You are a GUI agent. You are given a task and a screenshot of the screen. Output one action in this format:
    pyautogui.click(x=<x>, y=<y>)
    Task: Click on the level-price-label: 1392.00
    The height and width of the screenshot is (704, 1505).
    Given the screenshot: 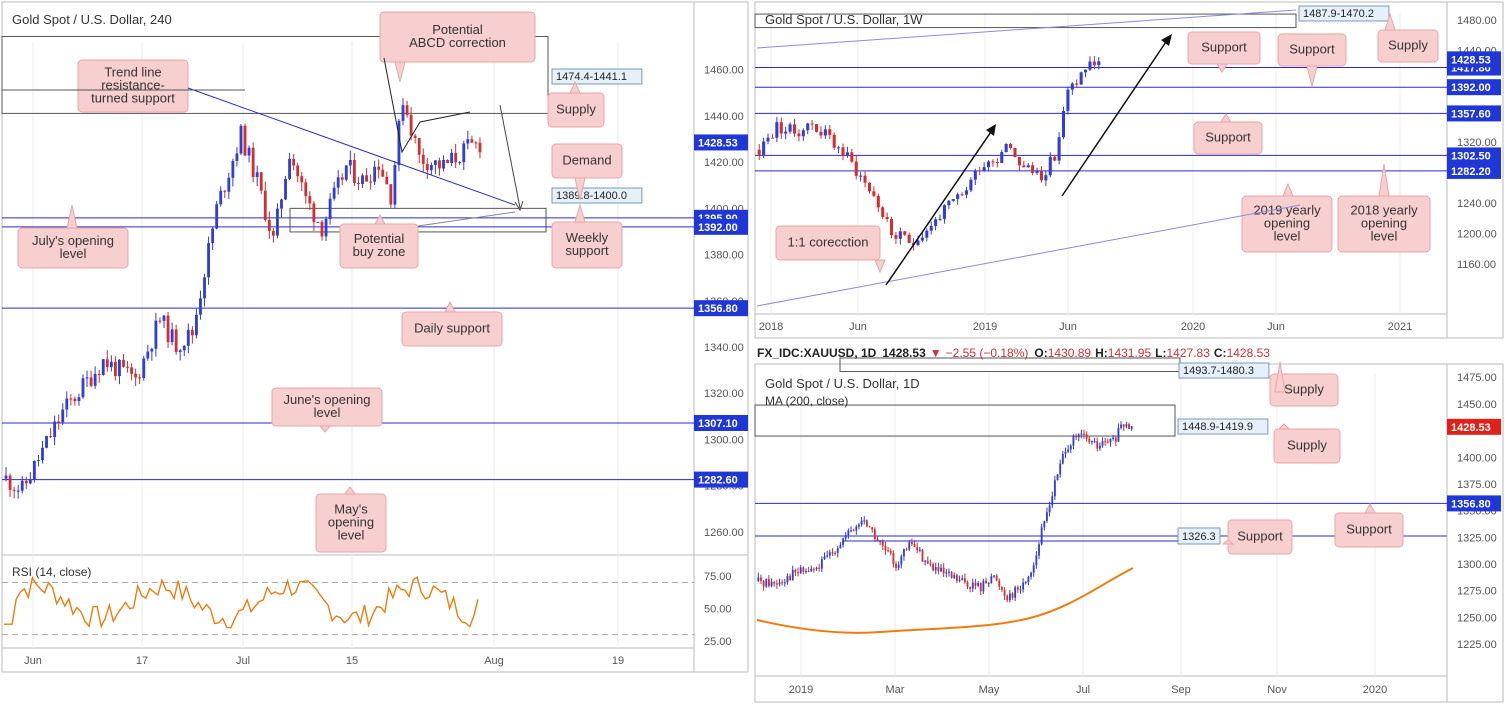 What is the action you would take?
    pyautogui.click(x=718, y=228)
    